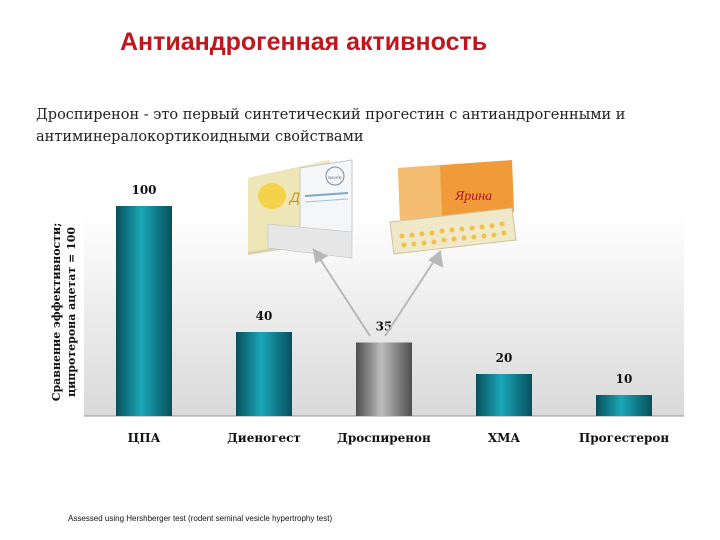  What do you see at coordinates (334, 177) in the screenshot?
I see `bayer-maker-label: BAYER` at bounding box center [334, 177].